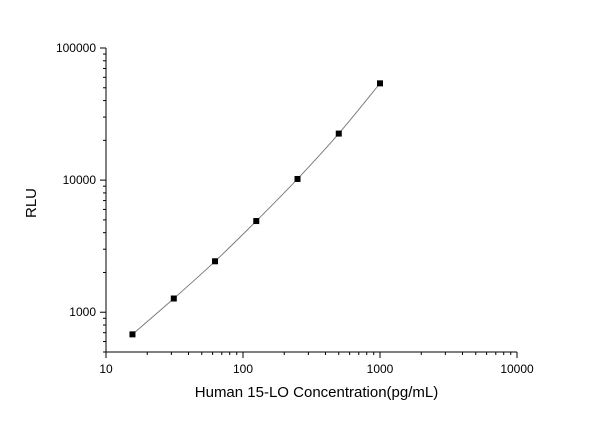 This screenshot has width=600, height=421. I want to click on x-tick-label: 10, so click(106, 369).